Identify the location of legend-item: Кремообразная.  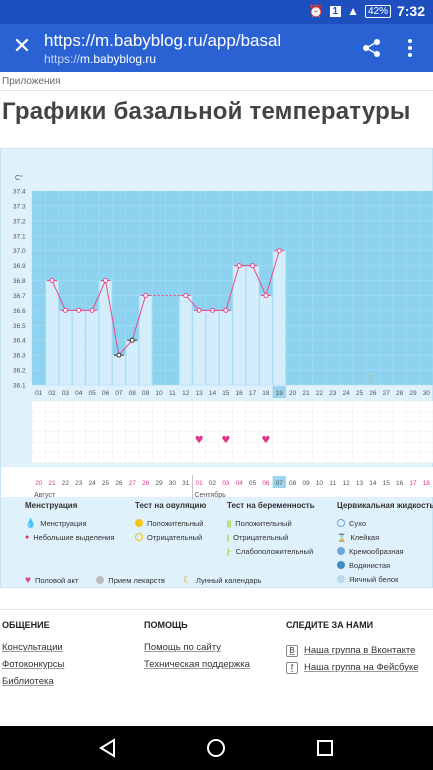
(385, 551).